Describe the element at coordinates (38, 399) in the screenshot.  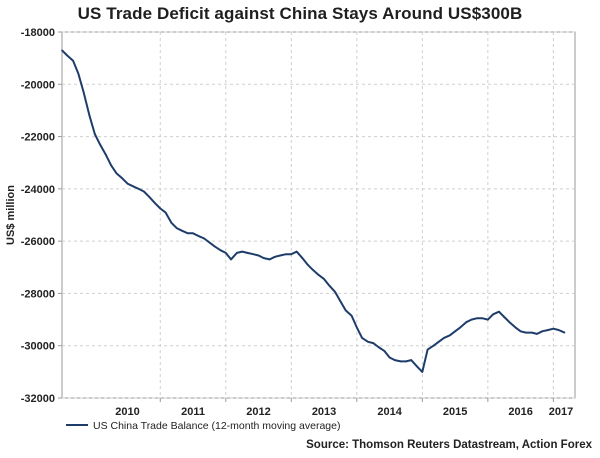
I see `y-tick-label: -32000` at that location.